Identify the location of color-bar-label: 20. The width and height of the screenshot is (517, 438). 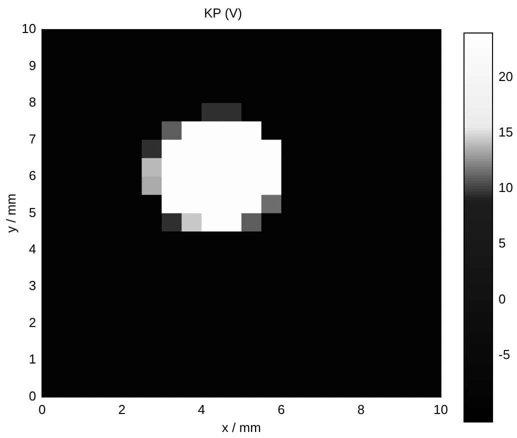
(506, 76).